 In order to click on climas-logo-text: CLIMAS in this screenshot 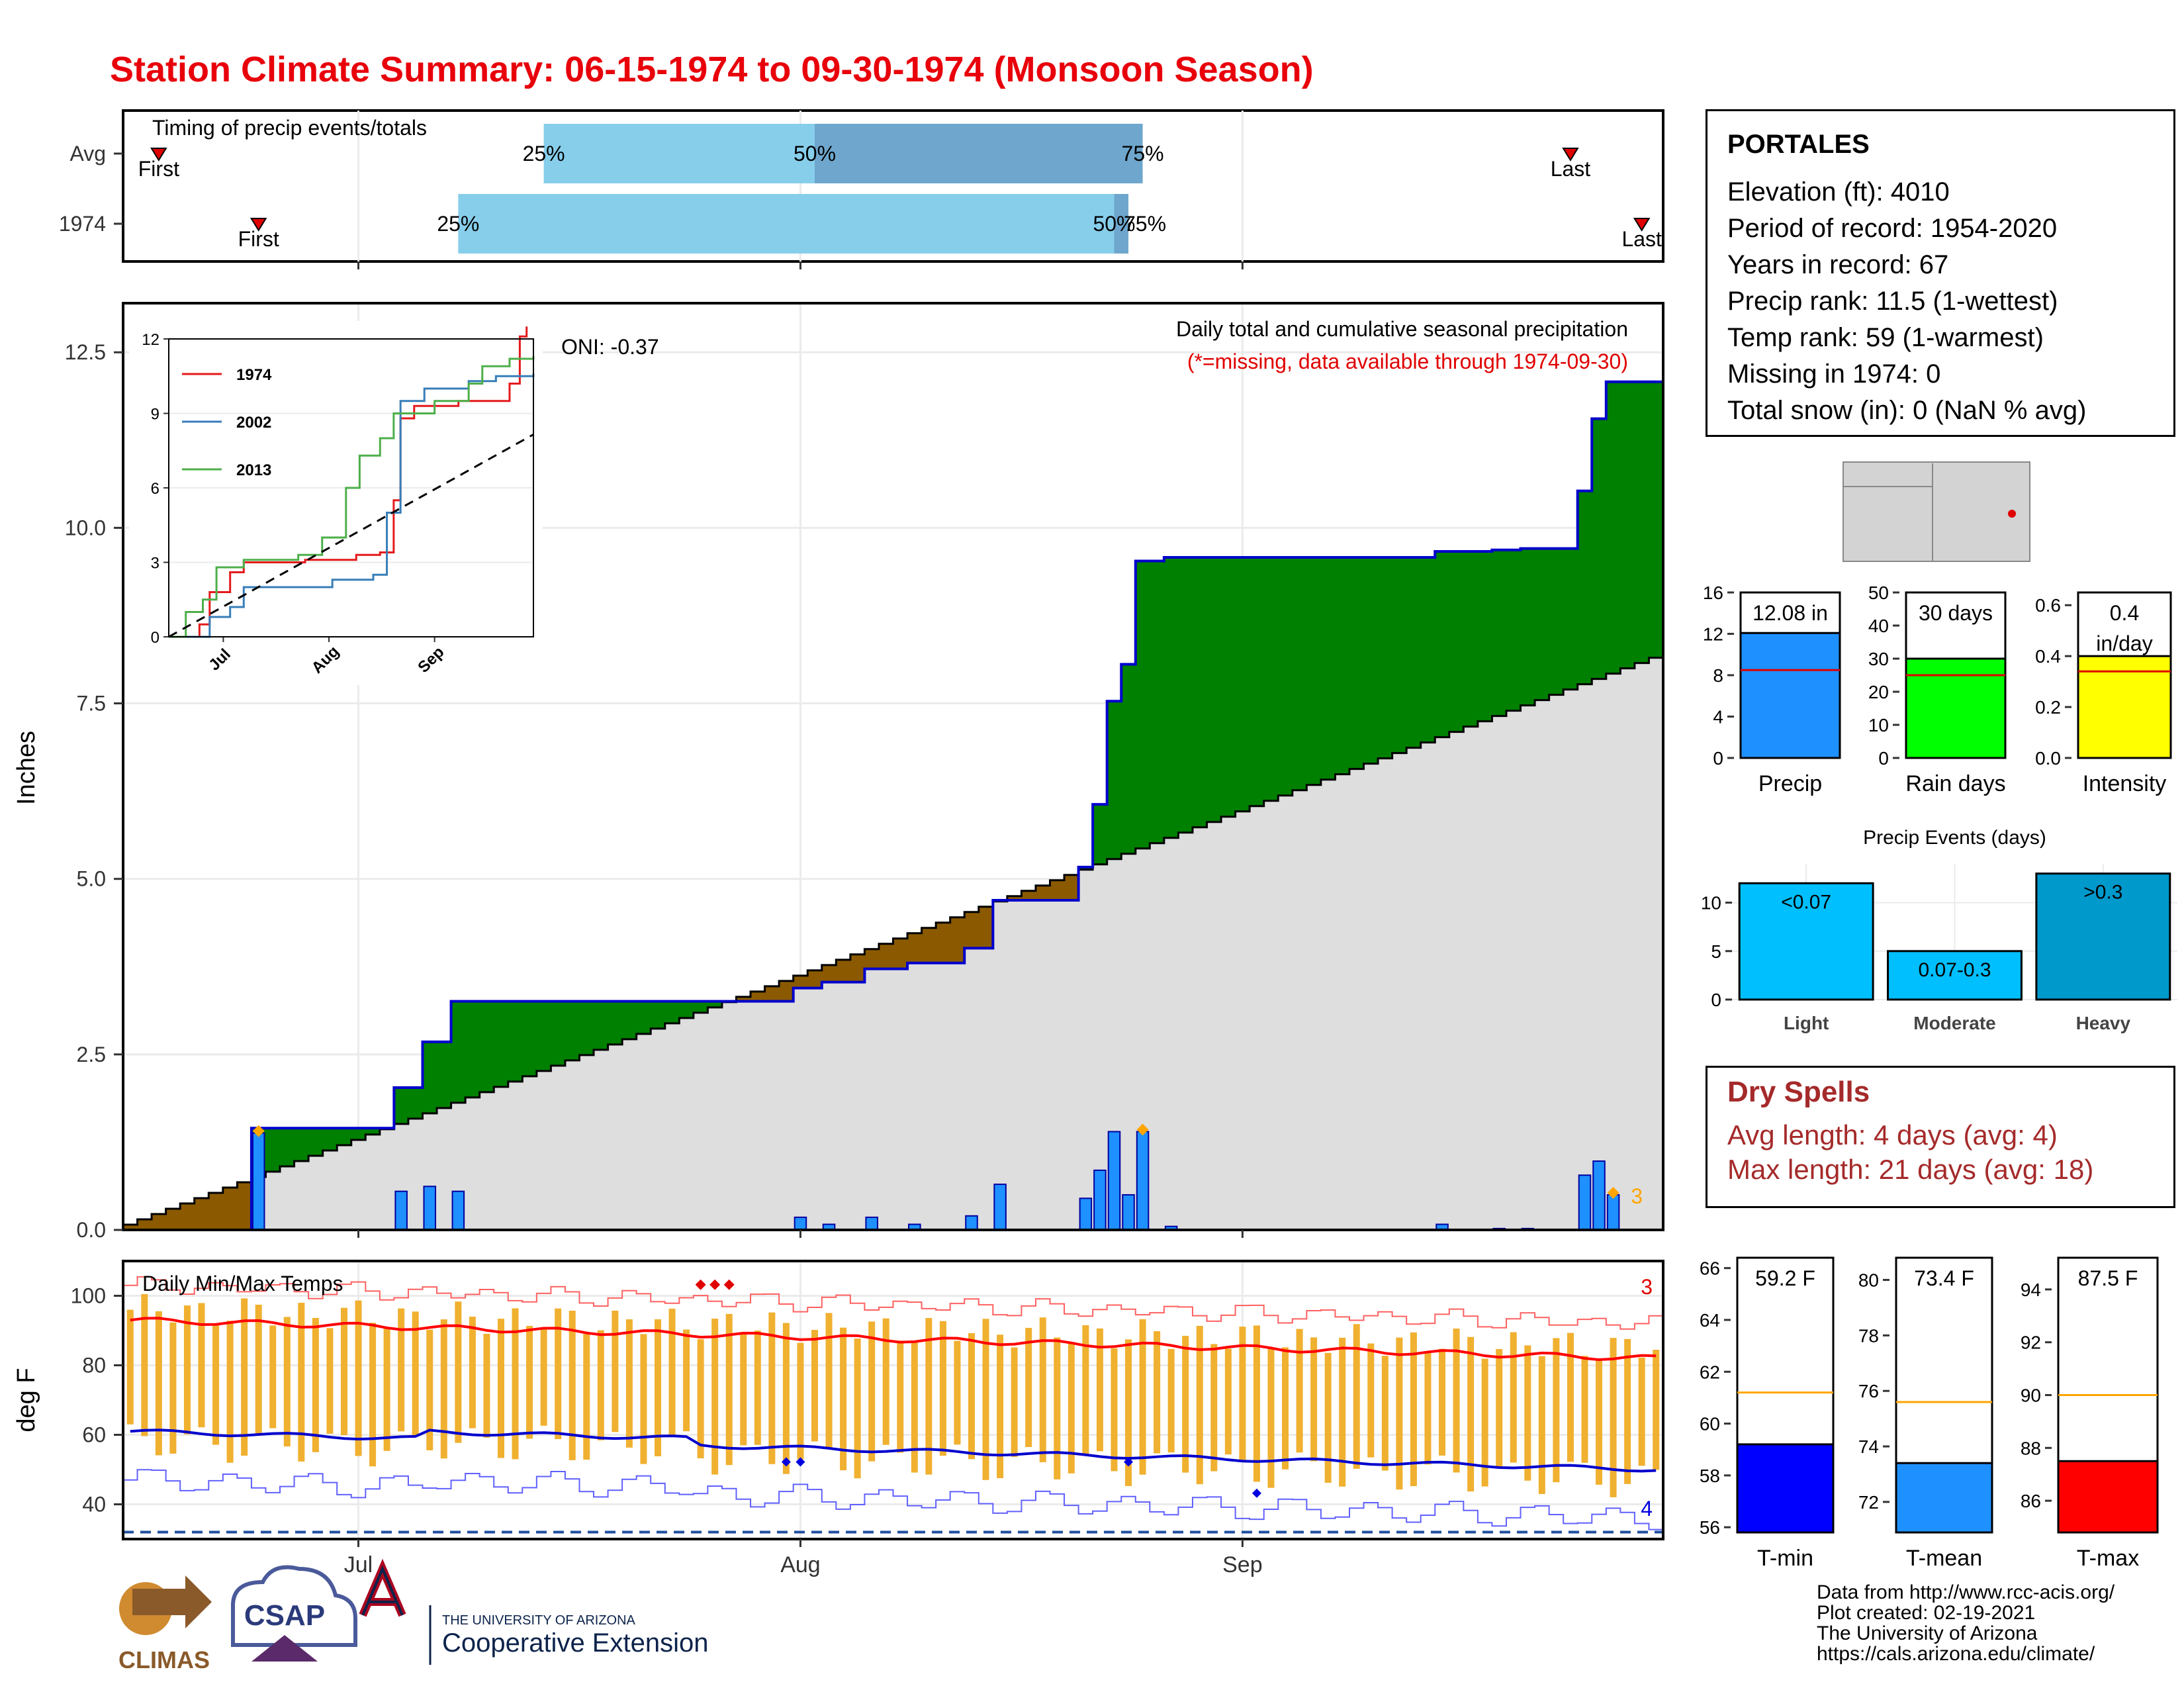, I will do `click(164, 1659)`.